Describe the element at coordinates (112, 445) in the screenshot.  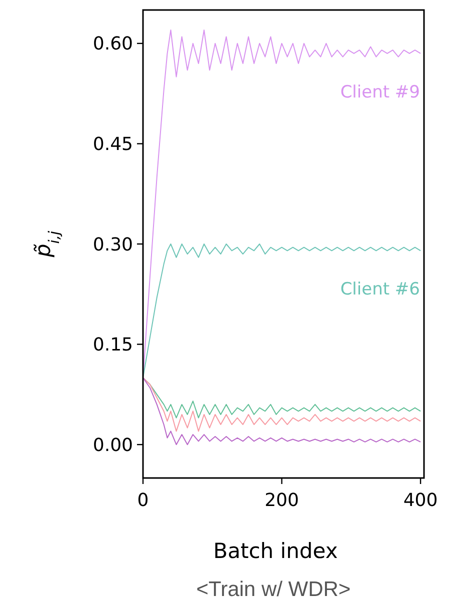
I see `y-tick-label: 0.00` at that location.